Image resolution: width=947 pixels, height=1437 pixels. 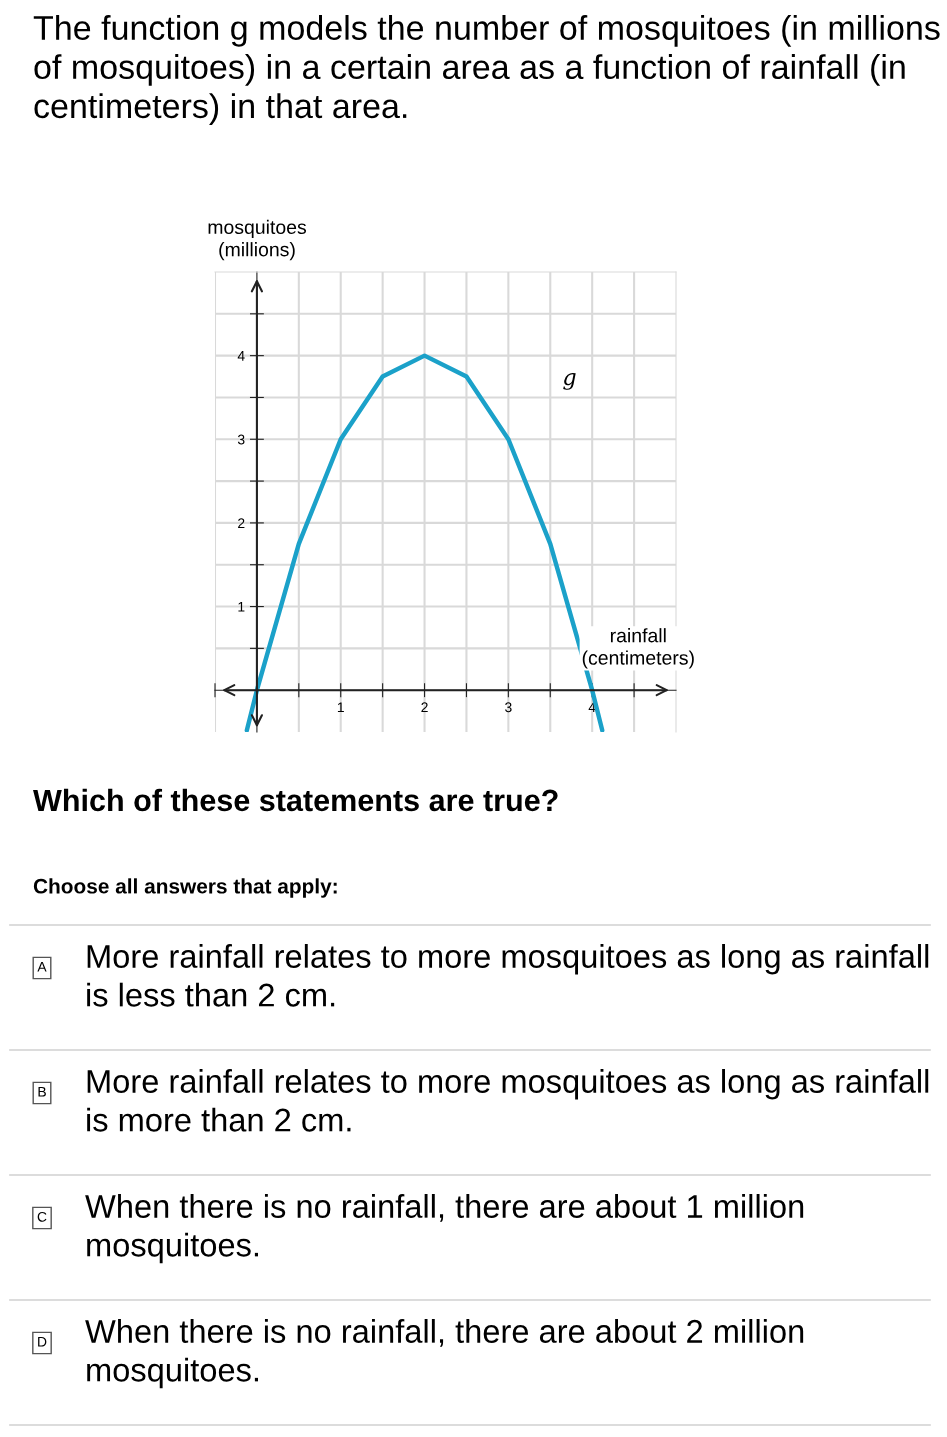 I want to click on text: Choose all answers that apply:, so click(x=185, y=888).